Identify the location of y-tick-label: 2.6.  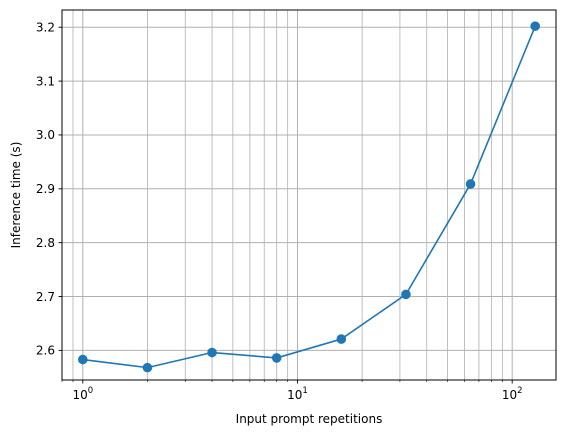
(45, 351).